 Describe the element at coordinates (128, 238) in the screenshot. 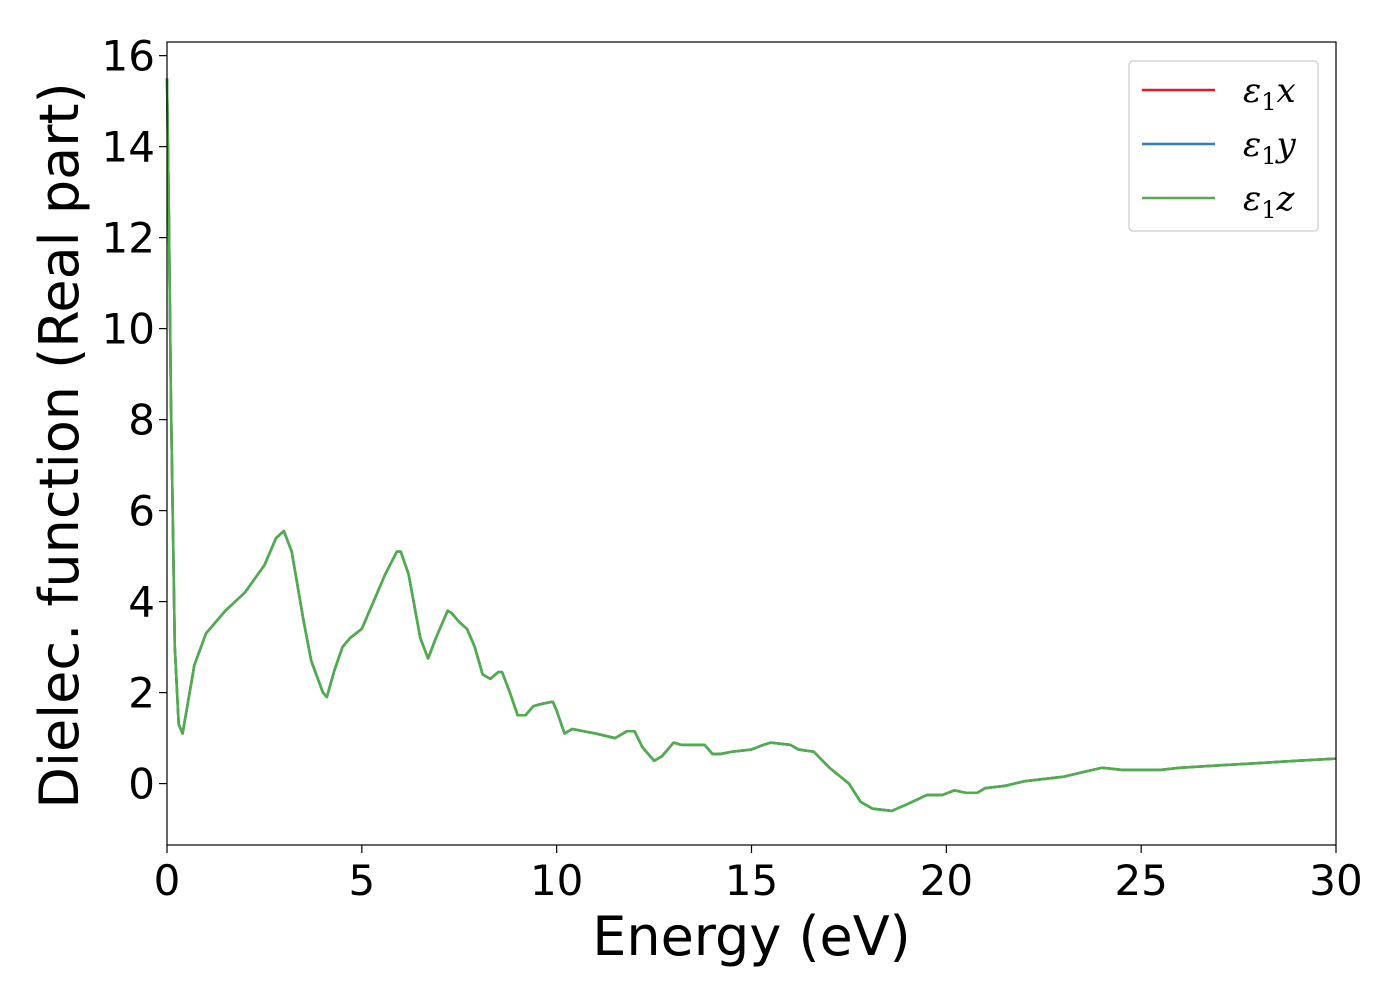

I see `y-tick-label: 12` at that location.